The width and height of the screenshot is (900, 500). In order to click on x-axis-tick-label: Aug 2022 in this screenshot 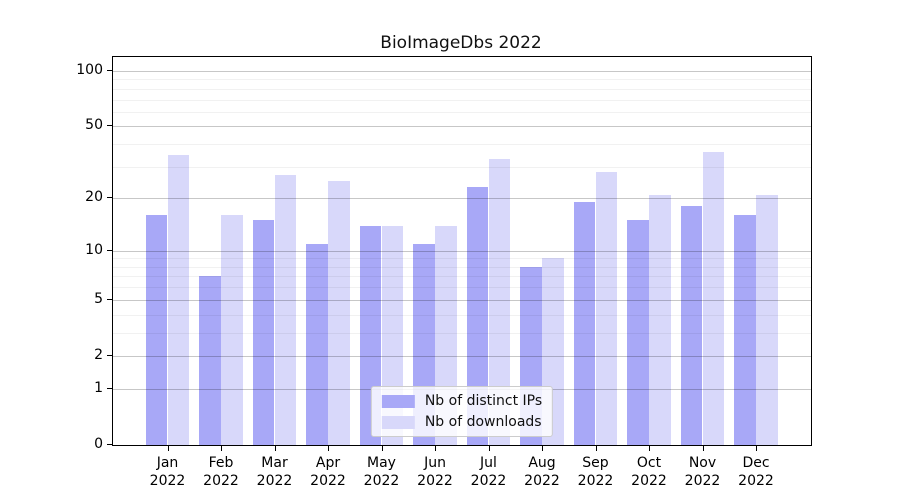, I will do `click(542, 472)`.